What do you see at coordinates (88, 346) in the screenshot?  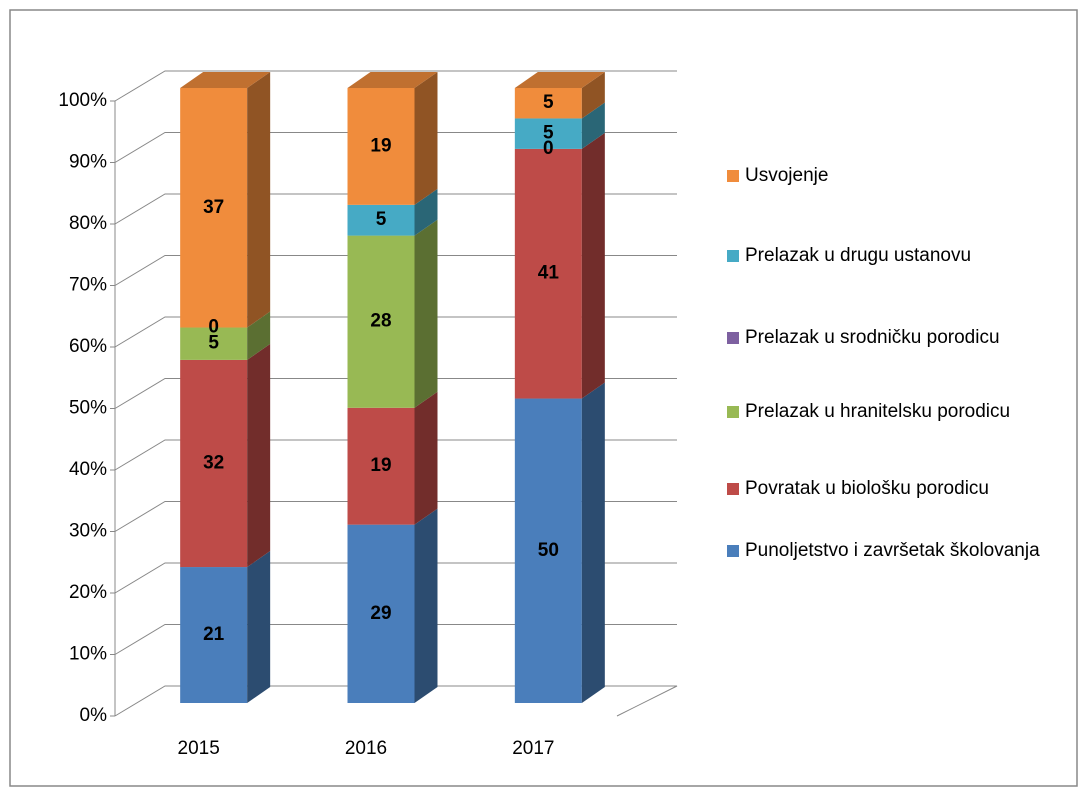 I see `y-tick-label: 60%` at bounding box center [88, 346].